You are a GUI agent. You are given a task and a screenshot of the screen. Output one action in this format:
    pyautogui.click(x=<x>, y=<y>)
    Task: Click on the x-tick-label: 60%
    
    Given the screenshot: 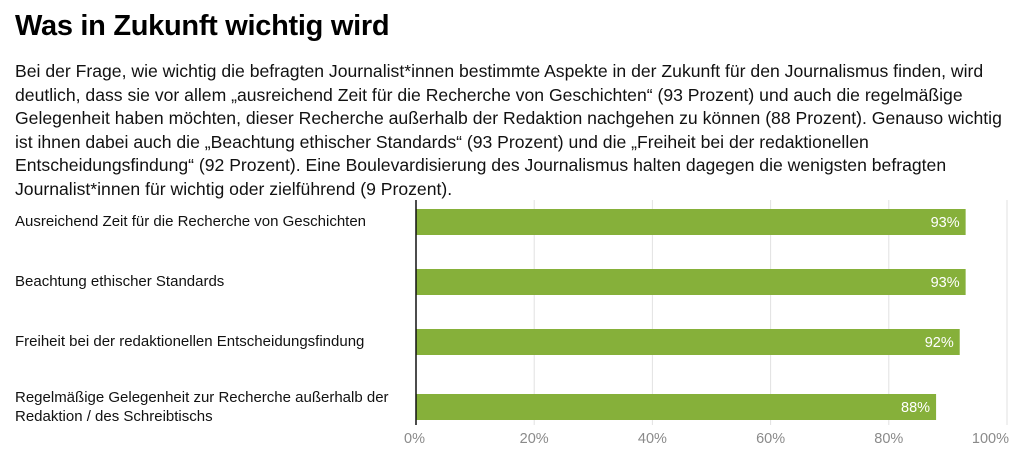 What is the action you would take?
    pyautogui.click(x=770, y=439)
    